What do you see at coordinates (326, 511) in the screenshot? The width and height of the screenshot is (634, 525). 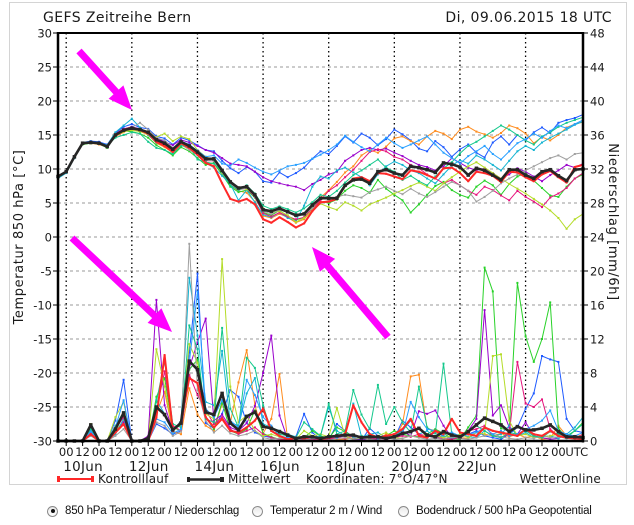 I see `view-option-label: Temperatur 2 m / Wind` at bounding box center [326, 511].